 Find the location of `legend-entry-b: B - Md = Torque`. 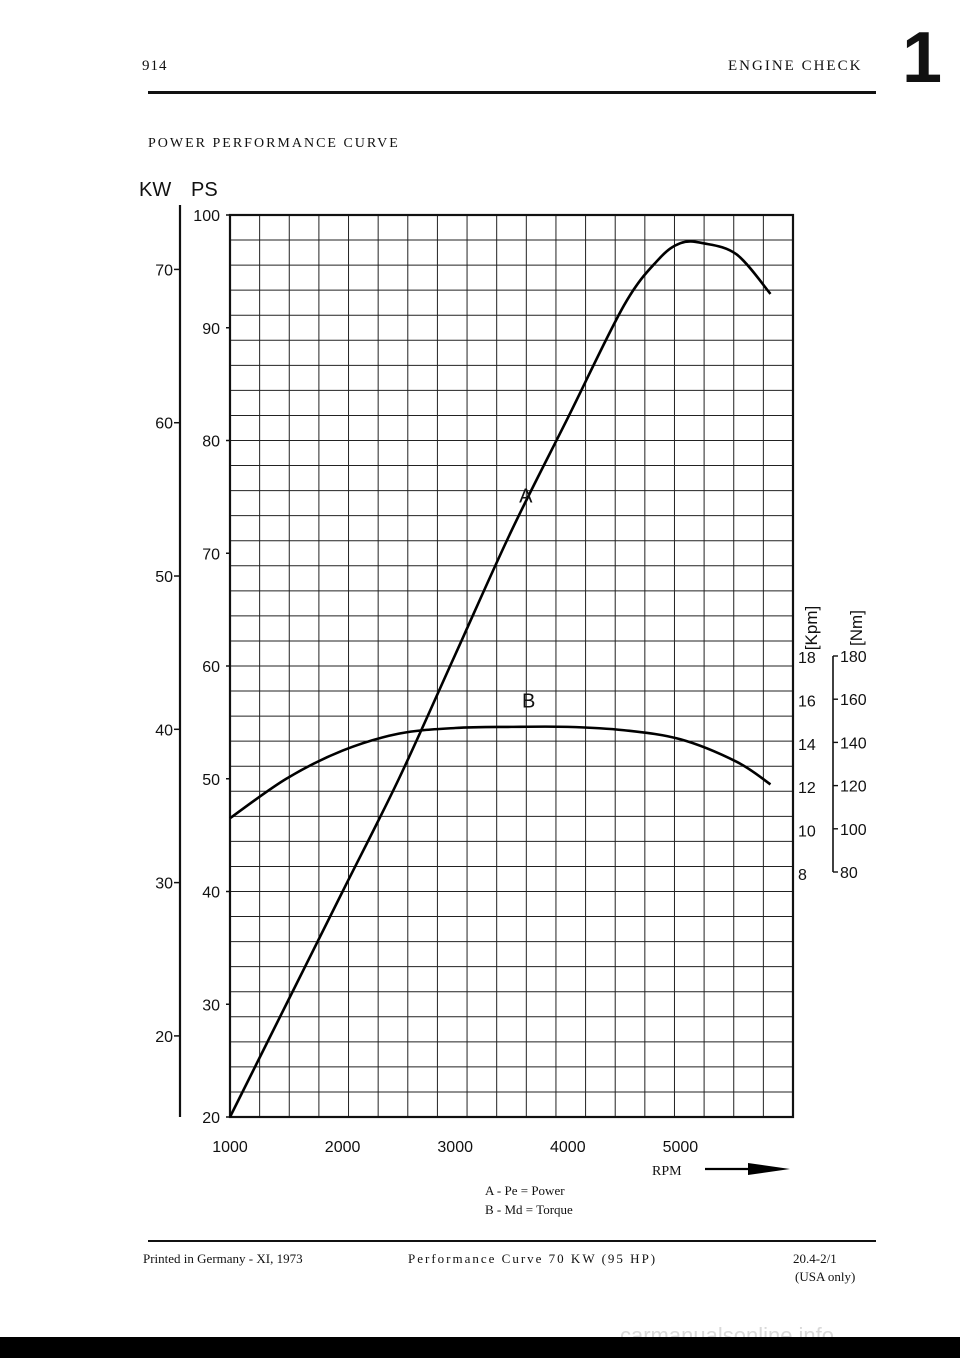

legend-entry-b: B - Md = Torque is located at coordinates (529, 1209).